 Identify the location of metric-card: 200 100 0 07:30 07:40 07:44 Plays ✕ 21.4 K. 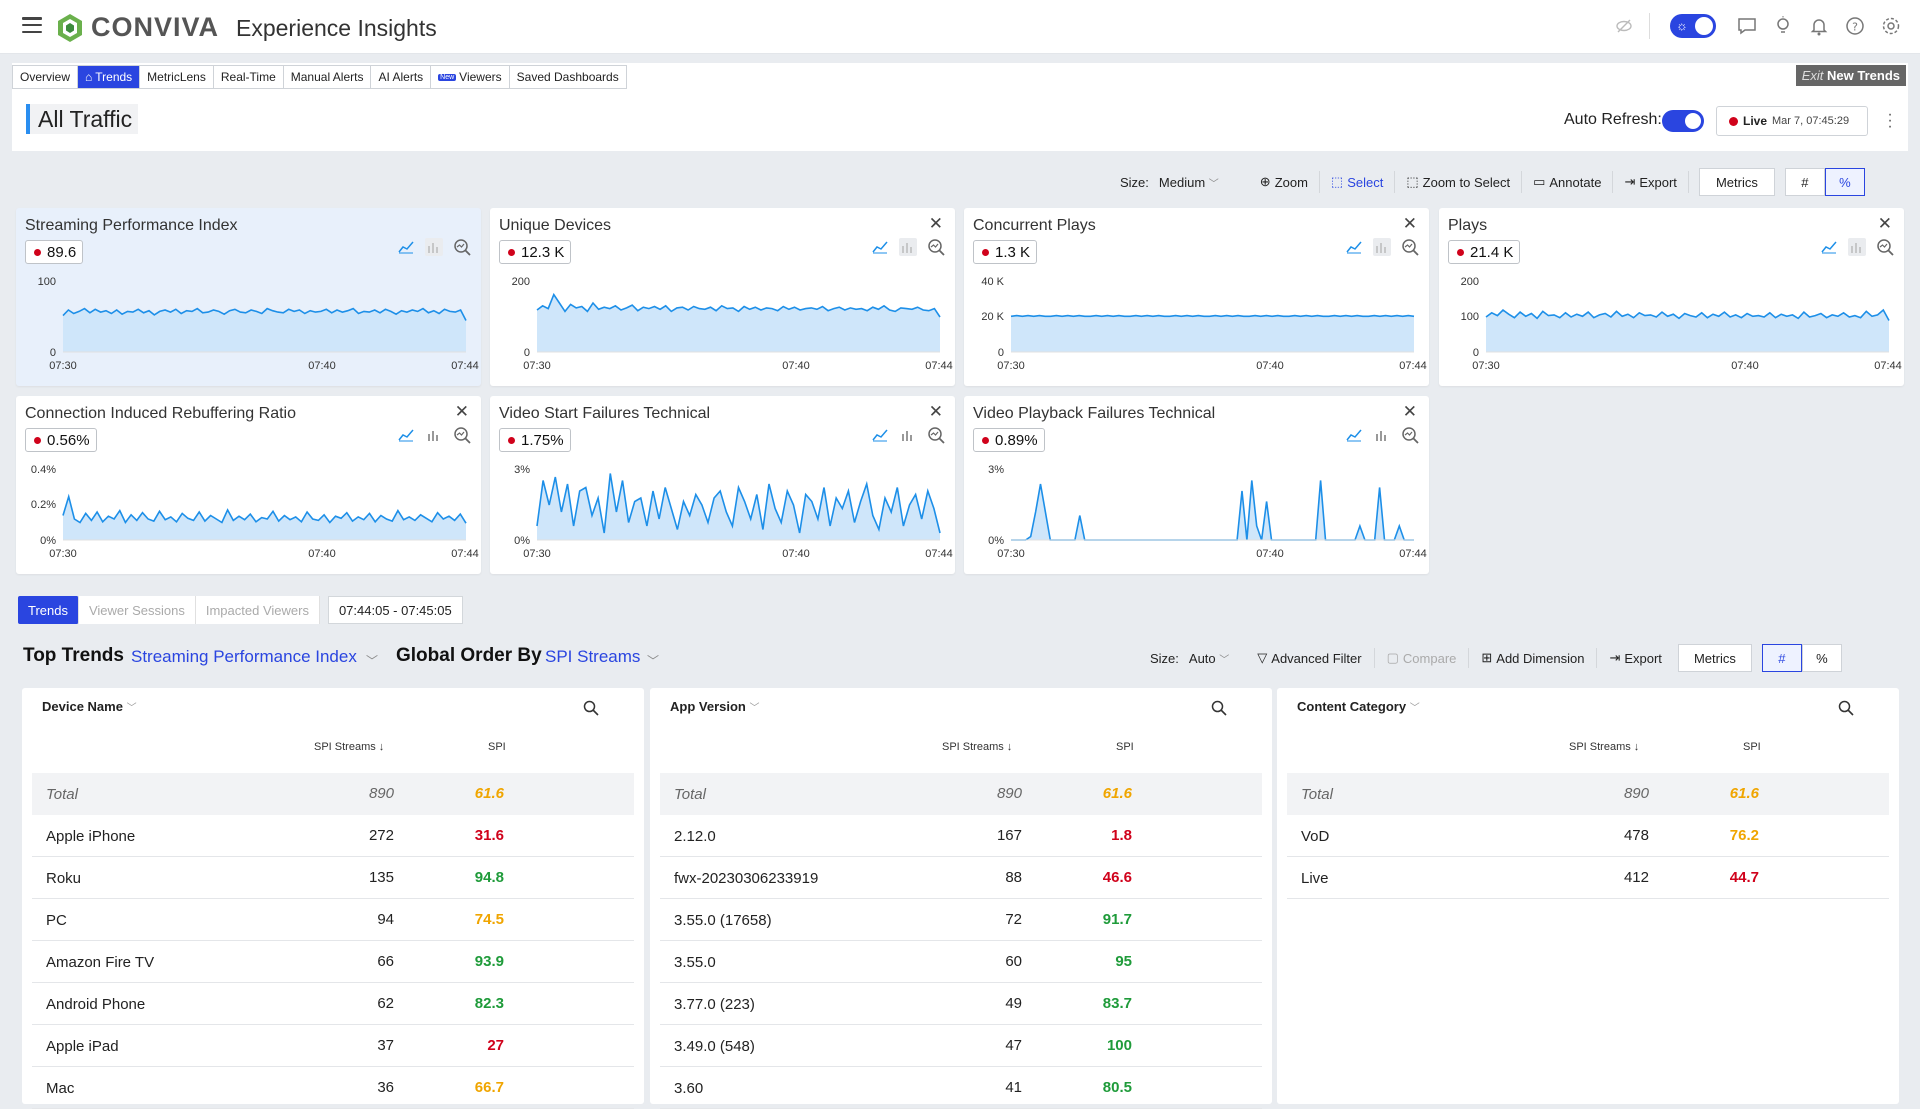
(1671, 297).